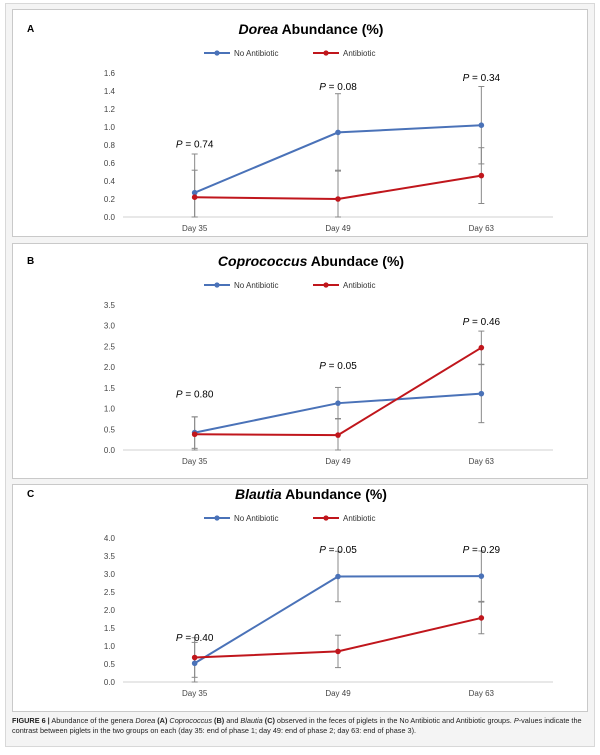  I want to click on caption-part: (C), so click(269, 720).